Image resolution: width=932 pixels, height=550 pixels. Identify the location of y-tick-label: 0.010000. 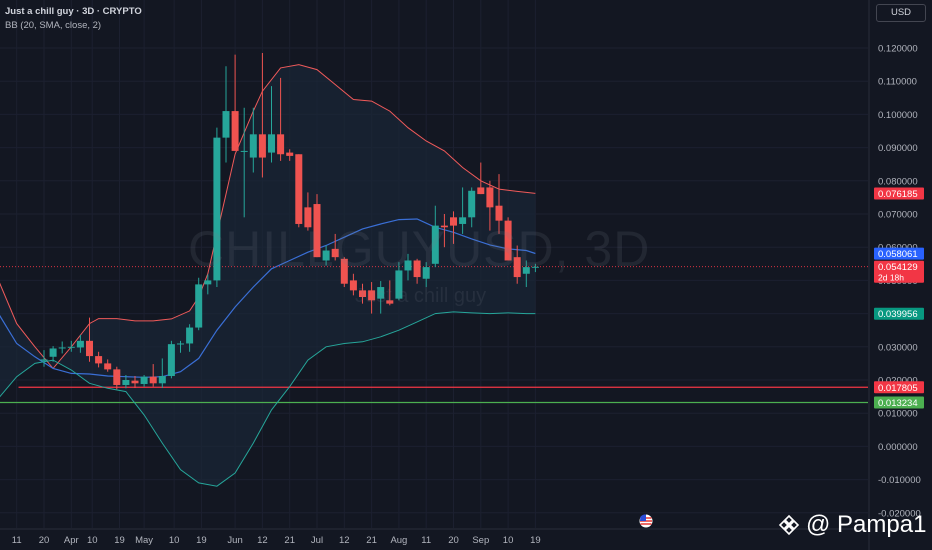
(898, 414).